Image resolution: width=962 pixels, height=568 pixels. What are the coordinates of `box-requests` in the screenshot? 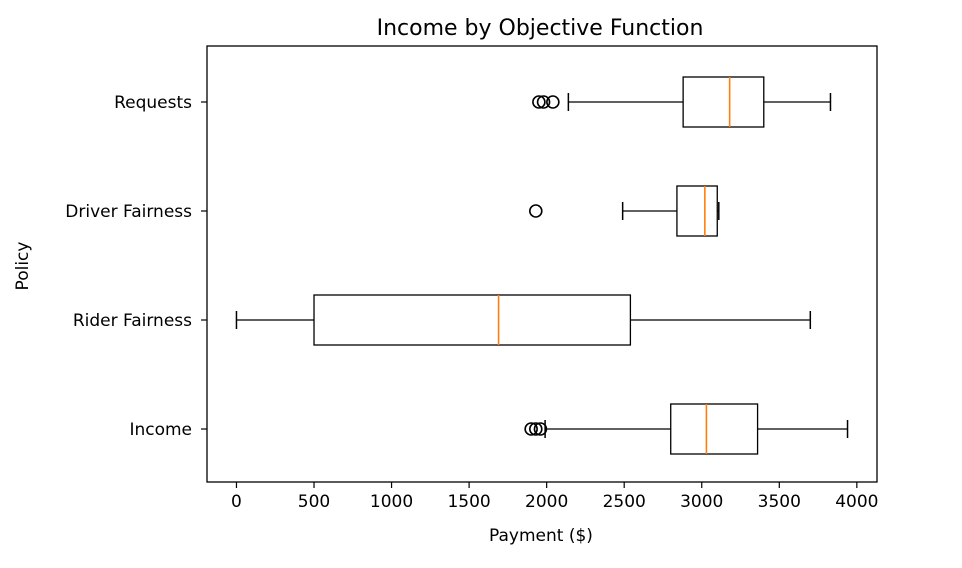 It's located at (682, 102).